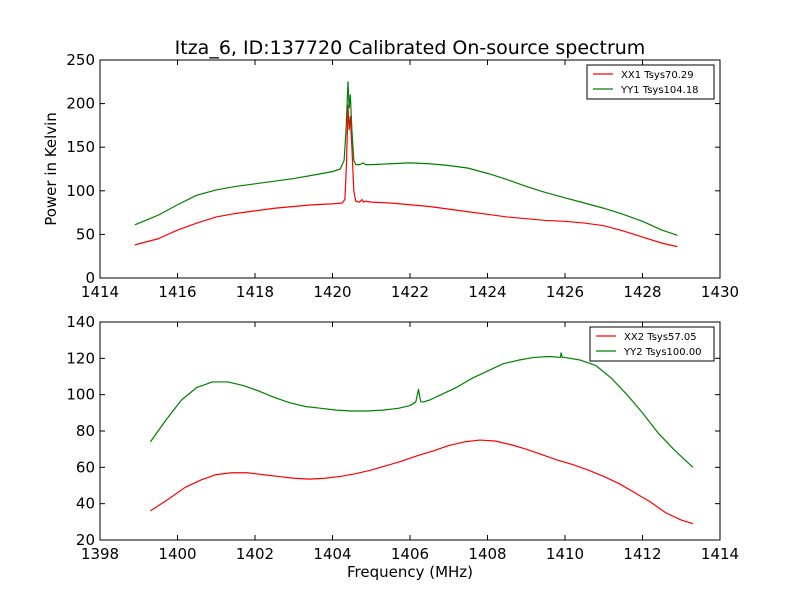 This screenshot has width=800, height=600. I want to click on legend: XX1 Tsys70.29 YY1 Tsys104.18, so click(650, 82).